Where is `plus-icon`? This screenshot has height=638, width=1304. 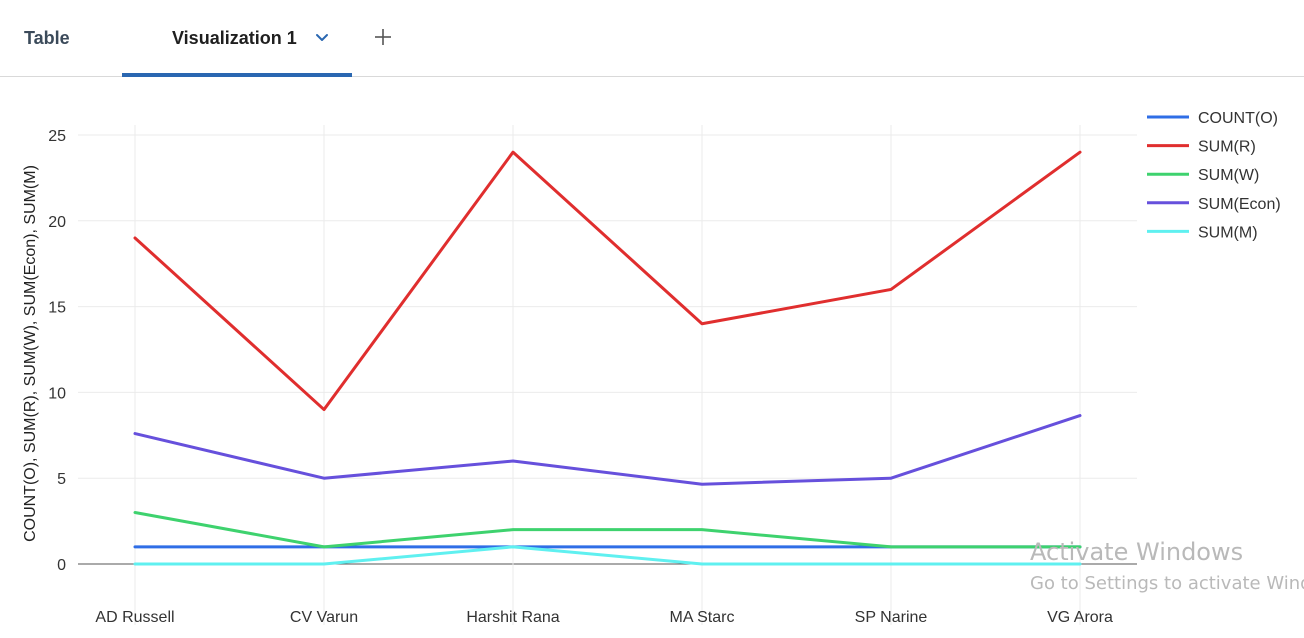 plus-icon is located at coordinates (383, 37).